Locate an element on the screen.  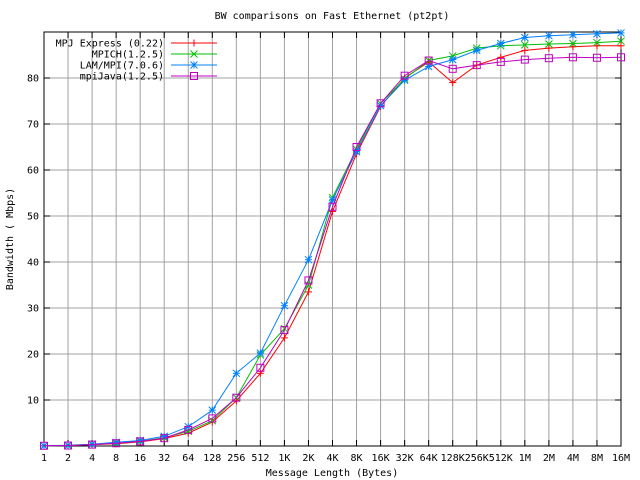
x-tick-label: 256K is located at coordinates (477, 458).